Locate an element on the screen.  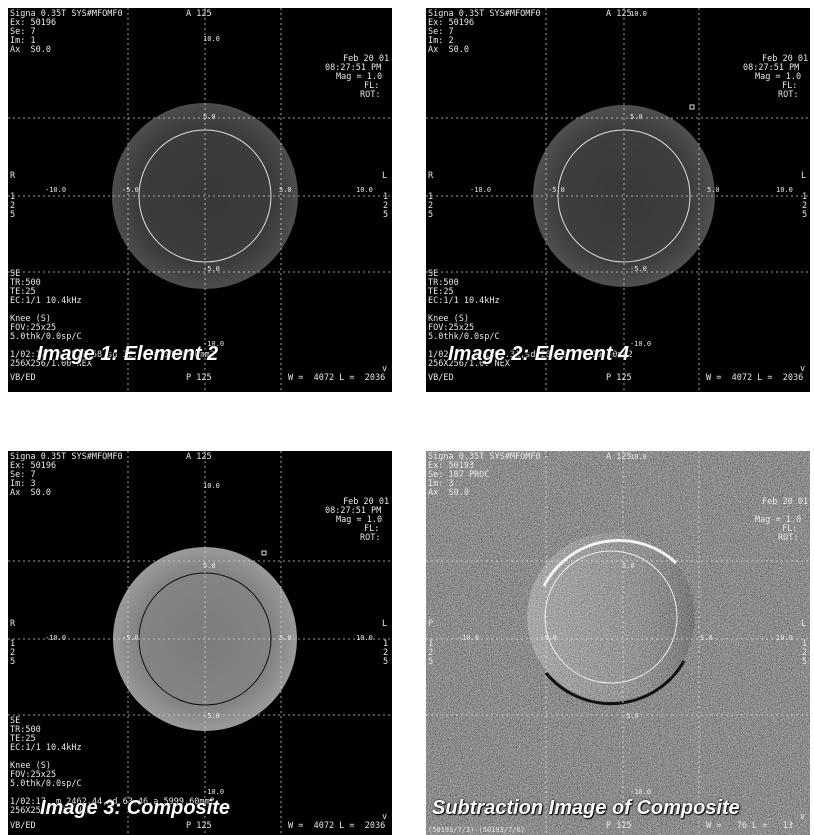
image-number: Im: 2 is located at coordinates (441, 41).